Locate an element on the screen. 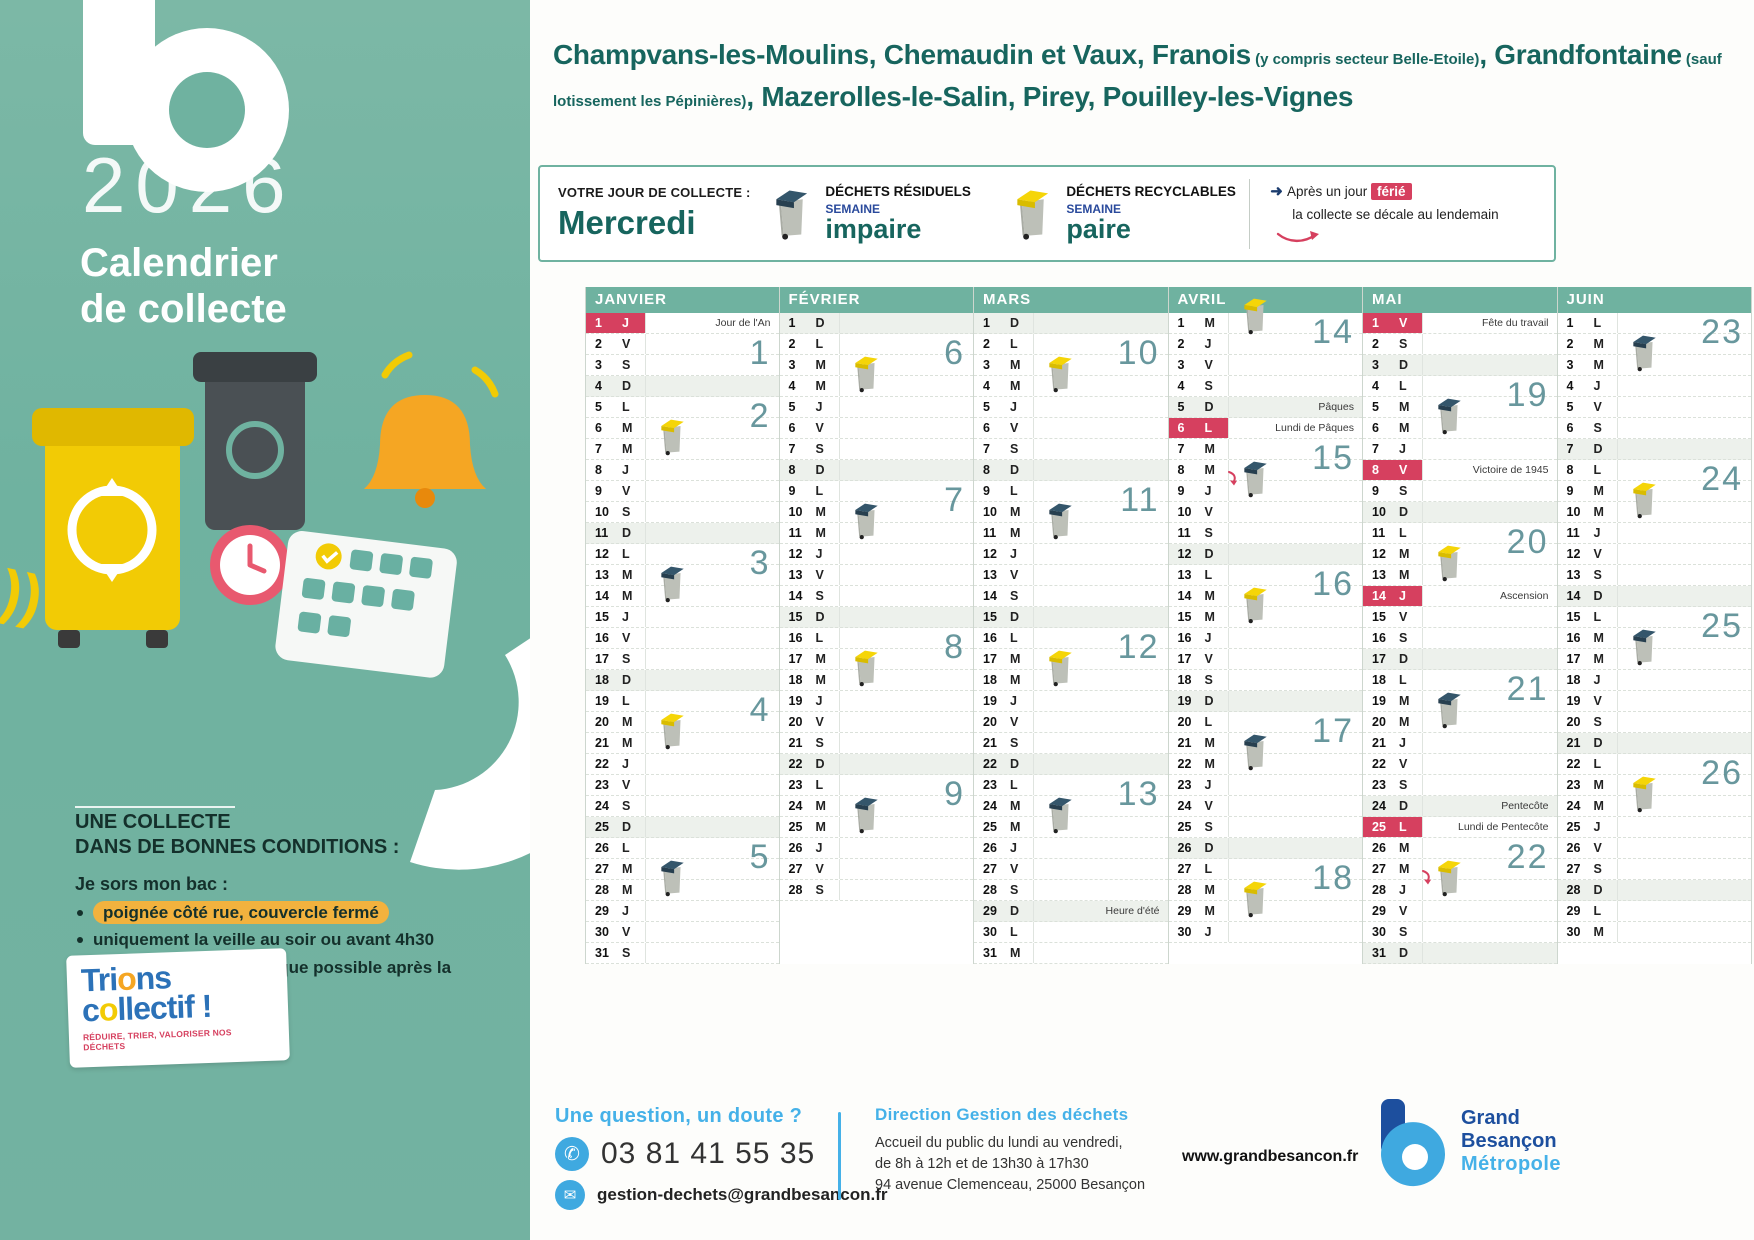 Image resolution: width=1754 pixels, height=1240 pixels. day-row: 20 V is located at coordinates (1071, 722).